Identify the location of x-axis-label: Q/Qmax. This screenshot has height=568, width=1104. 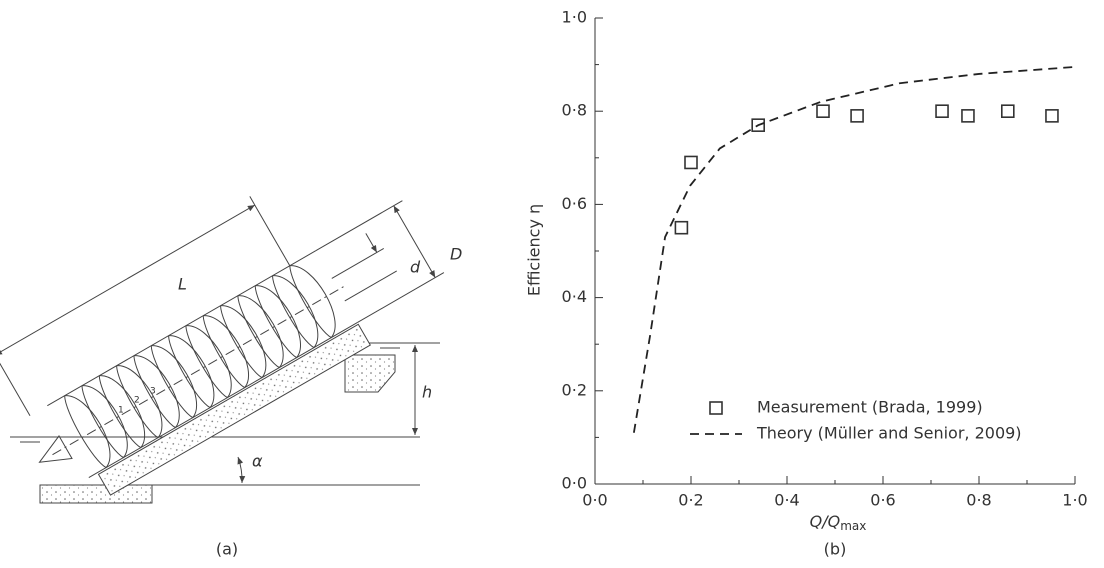
(838, 522).